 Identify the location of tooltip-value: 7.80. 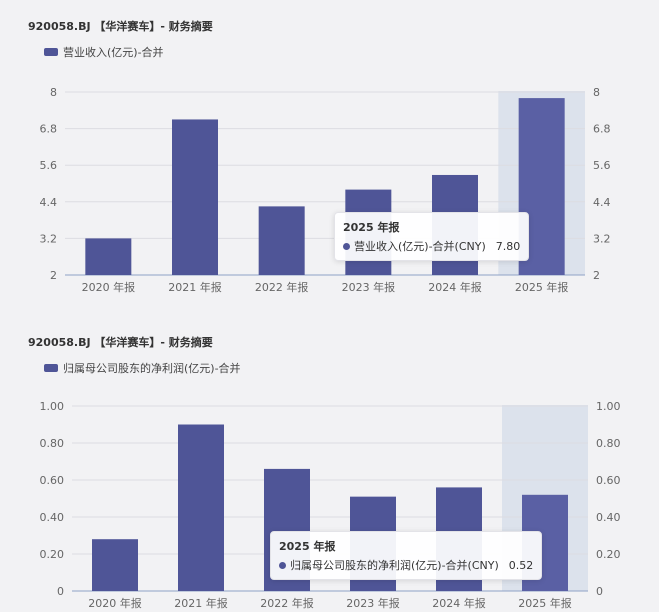
(508, 246).